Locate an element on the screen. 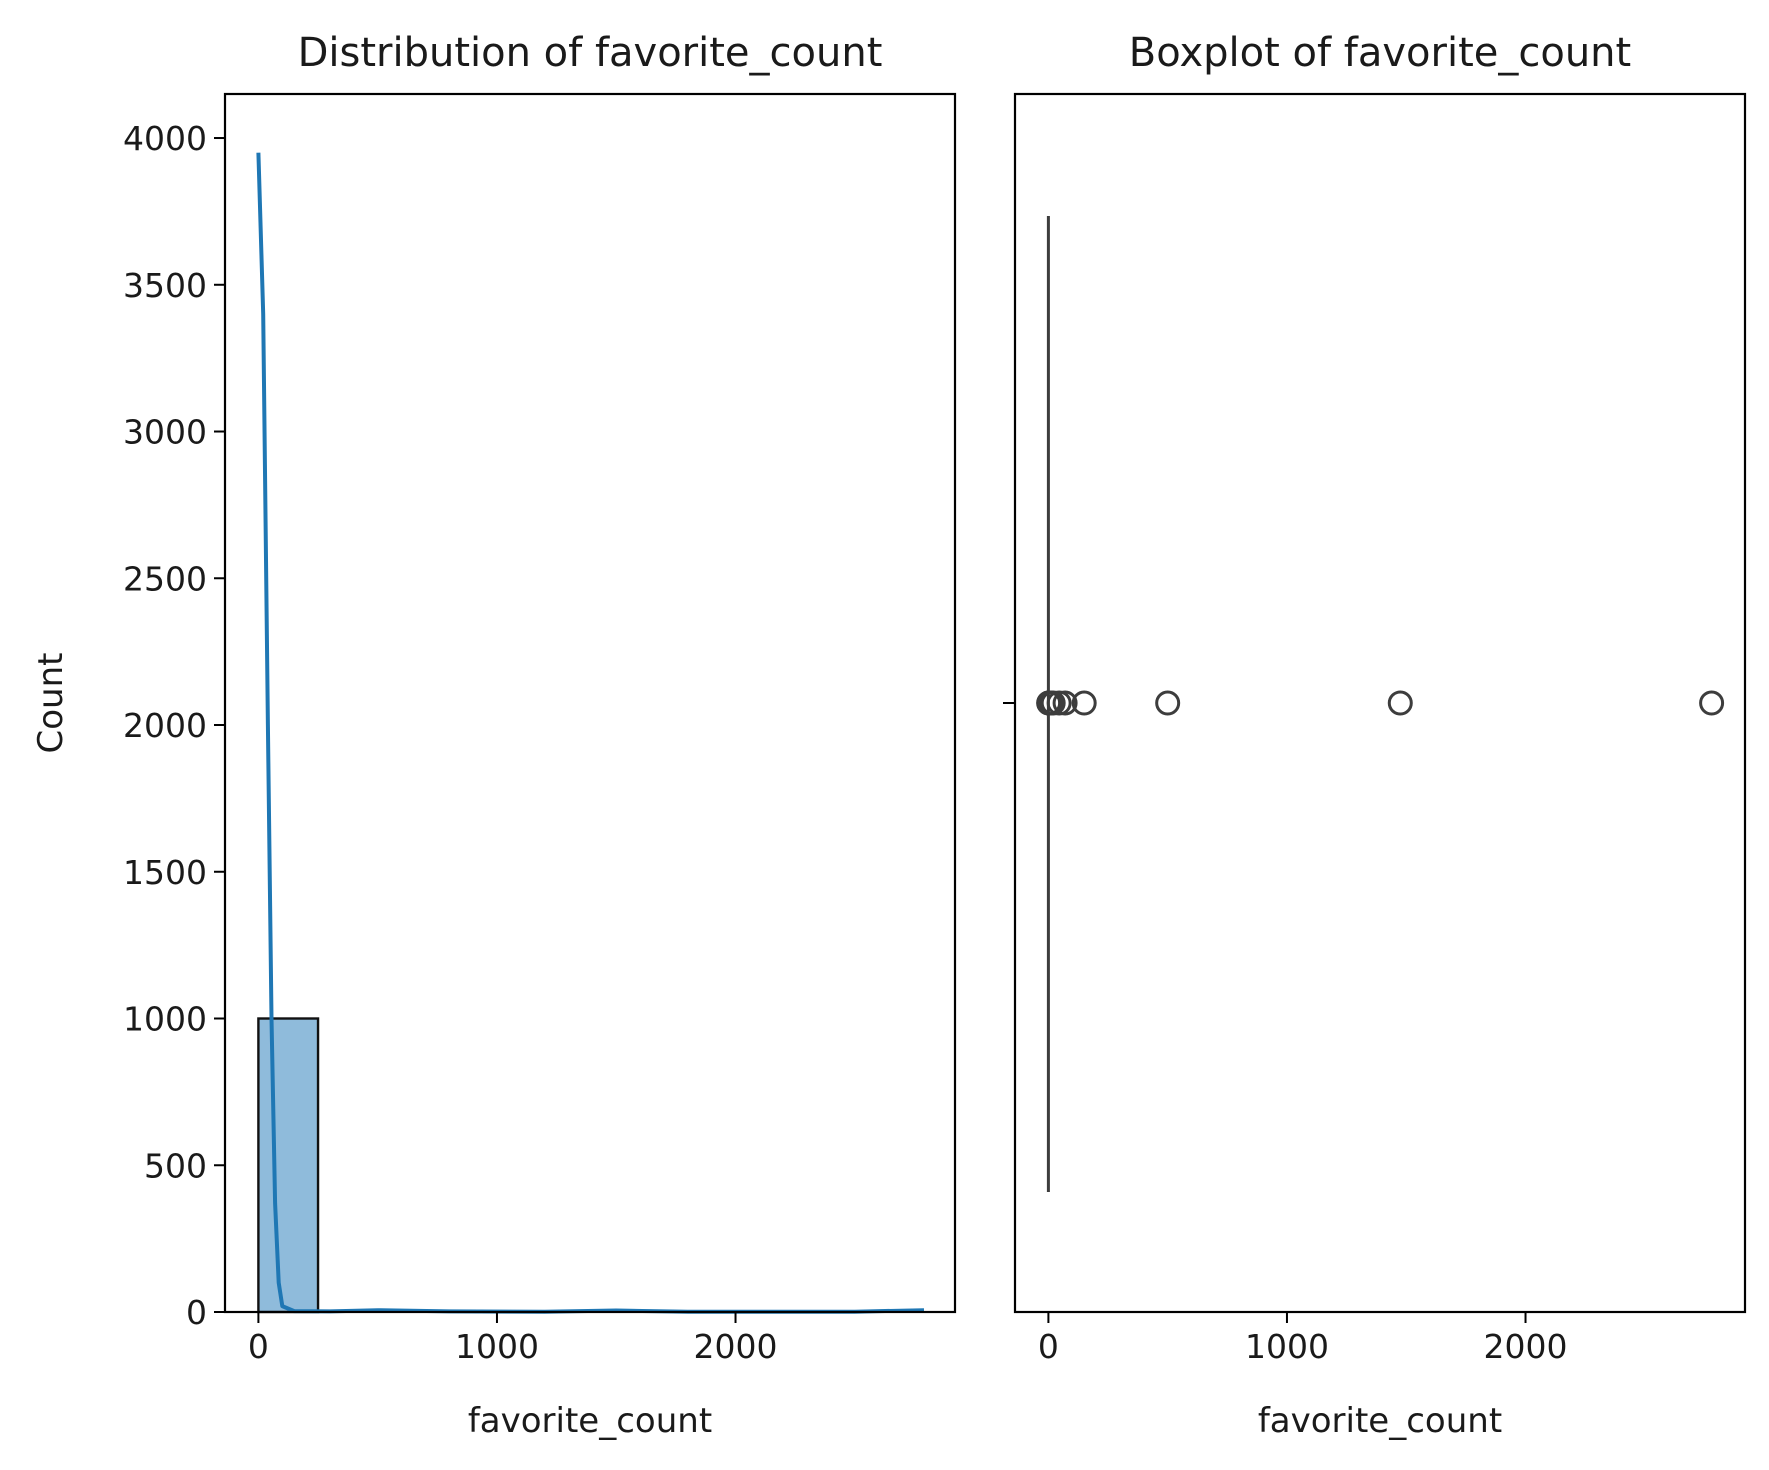 Image resolution: width=1769 pixels, height=1470 pixels. histogram-y-label: Count is located at coordinates (51, 703).